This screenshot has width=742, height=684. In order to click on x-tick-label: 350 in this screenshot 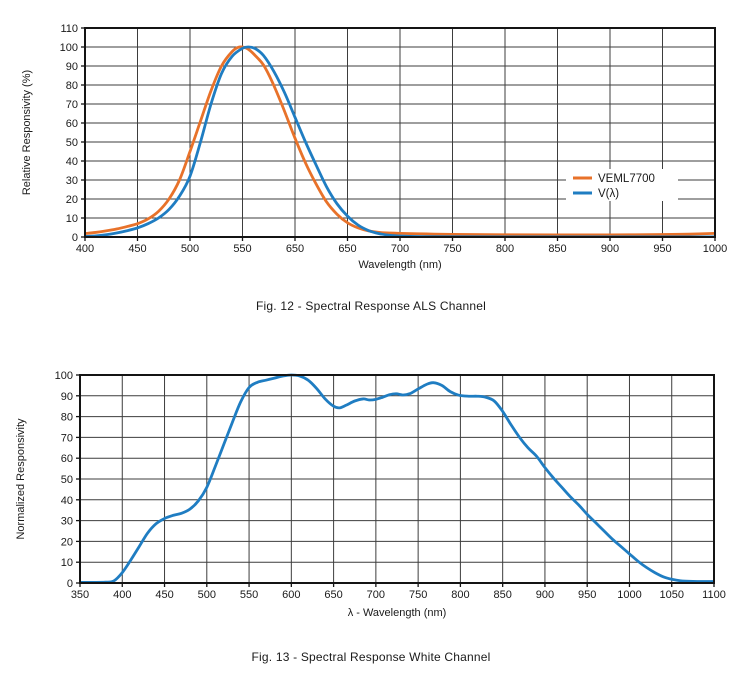, I will do `click(80, 595)`.